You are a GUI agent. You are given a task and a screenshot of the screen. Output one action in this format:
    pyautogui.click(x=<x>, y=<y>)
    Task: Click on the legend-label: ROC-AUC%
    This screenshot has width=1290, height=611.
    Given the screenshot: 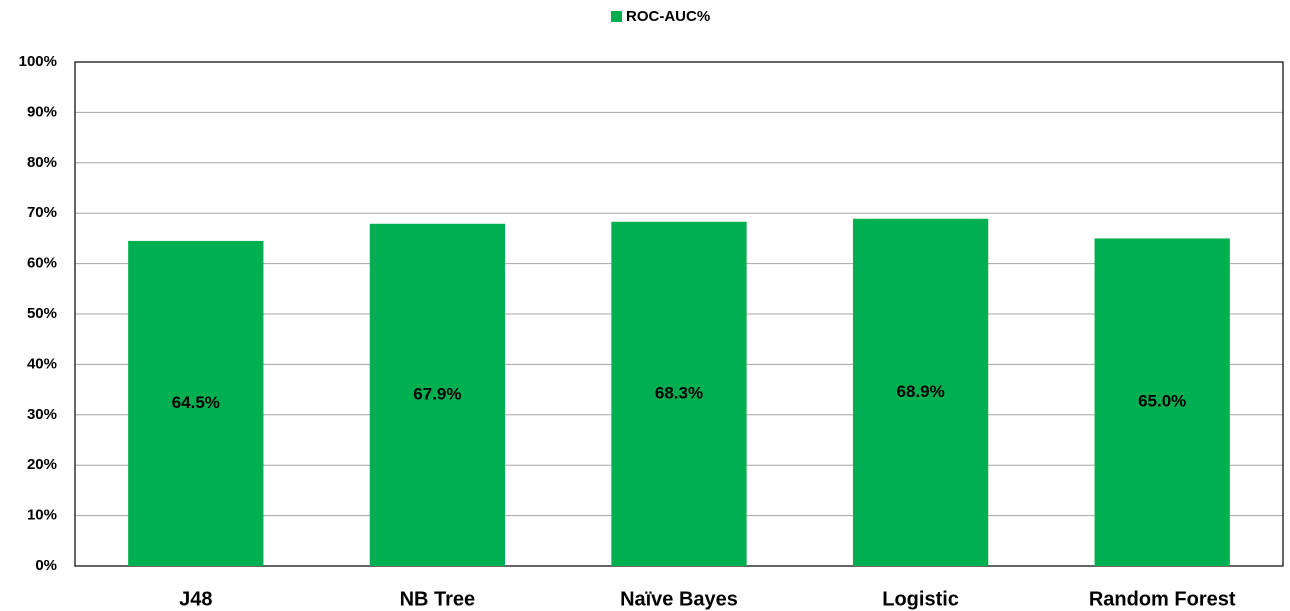 What is the action you would take?
    pyautogui.click(x=668, y=16)
    